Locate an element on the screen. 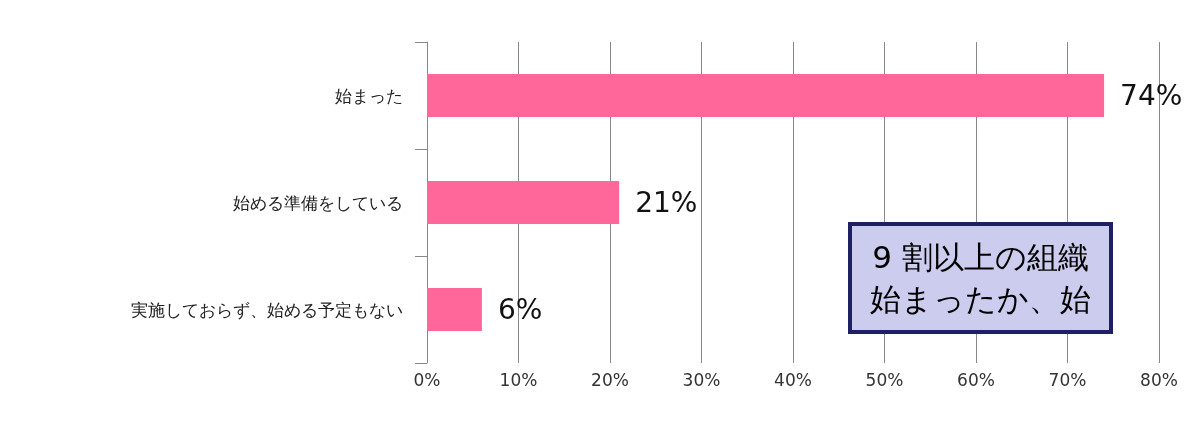  x-tick-label: 10% is located at coordinates (518, 379).